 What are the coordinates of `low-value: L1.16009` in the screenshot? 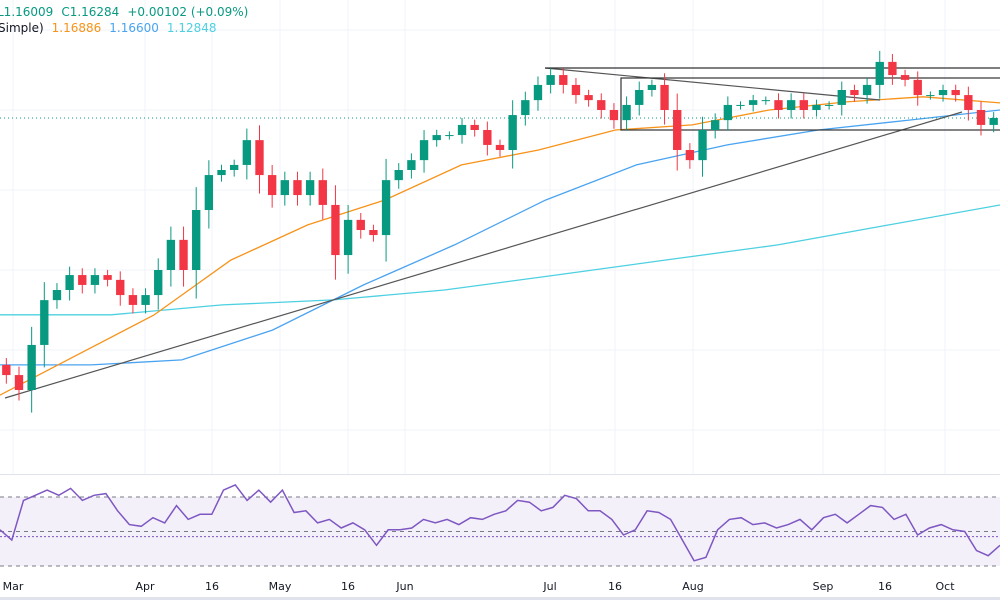 It's located at (27, 12).